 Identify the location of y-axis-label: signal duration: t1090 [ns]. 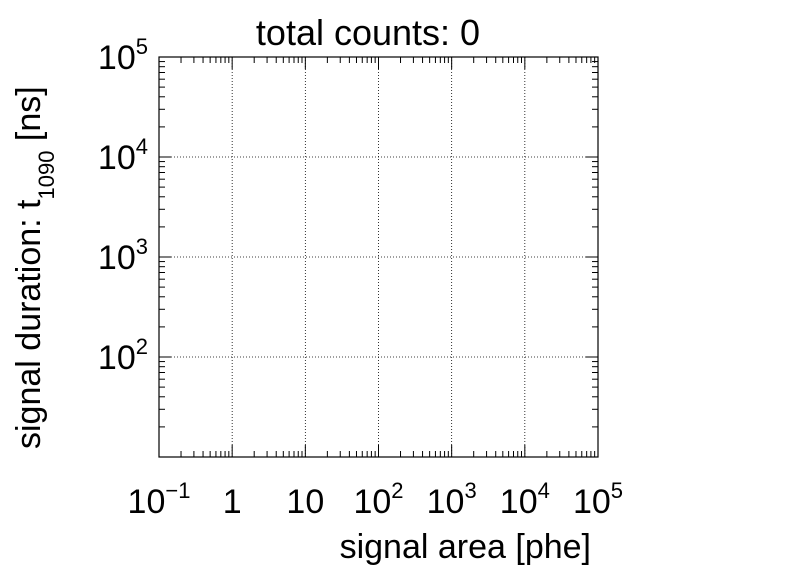
(34, 267).